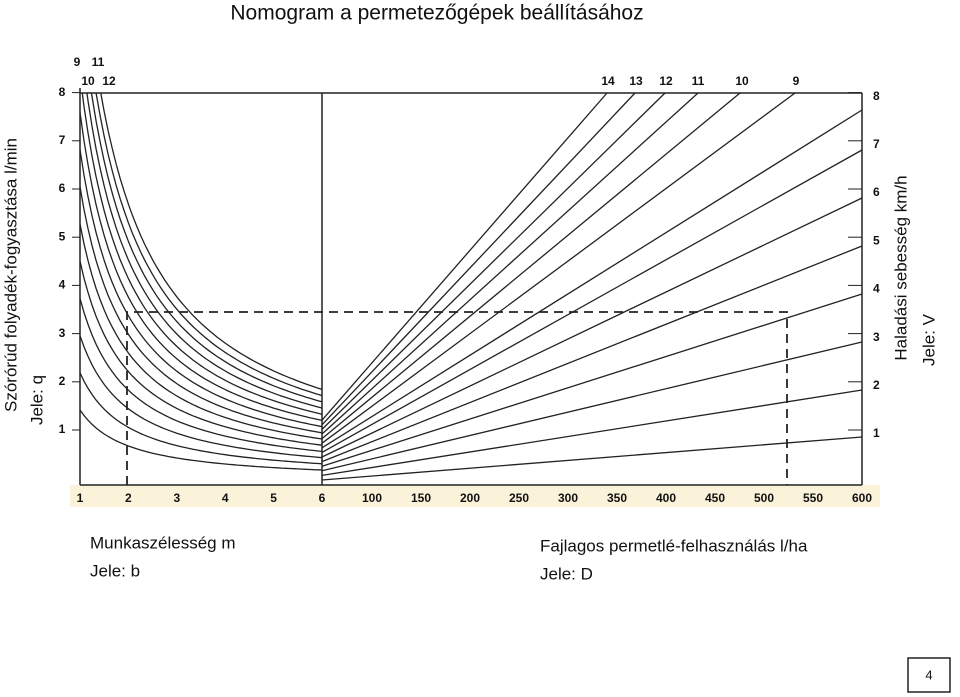  Describe the element at coordinates (568, 498) in the screenshot. I see `dose-tick-label: 300` at that location.